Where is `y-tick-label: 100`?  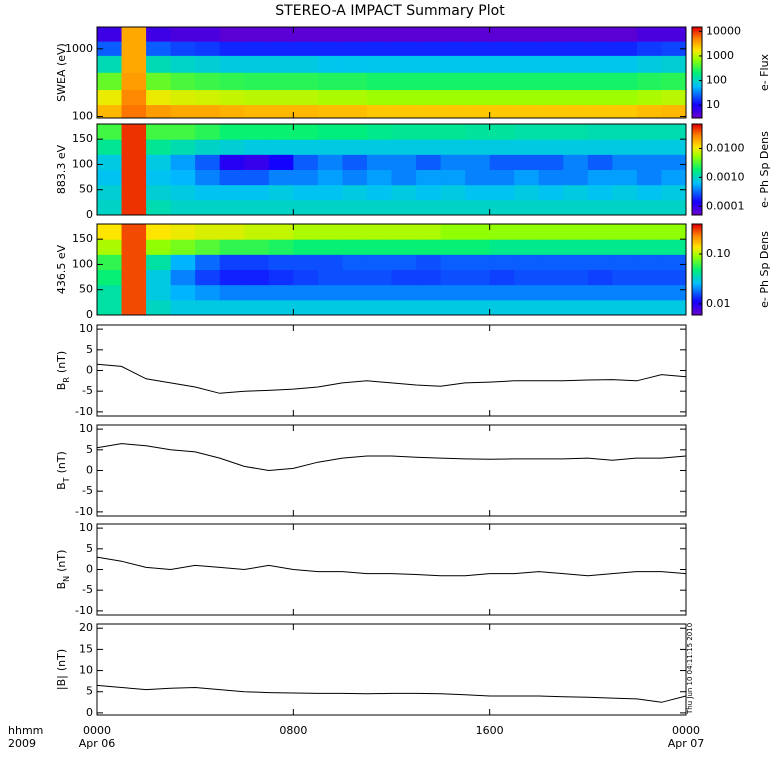 y-tick-label: 100 is located at coordinates (82, 263).